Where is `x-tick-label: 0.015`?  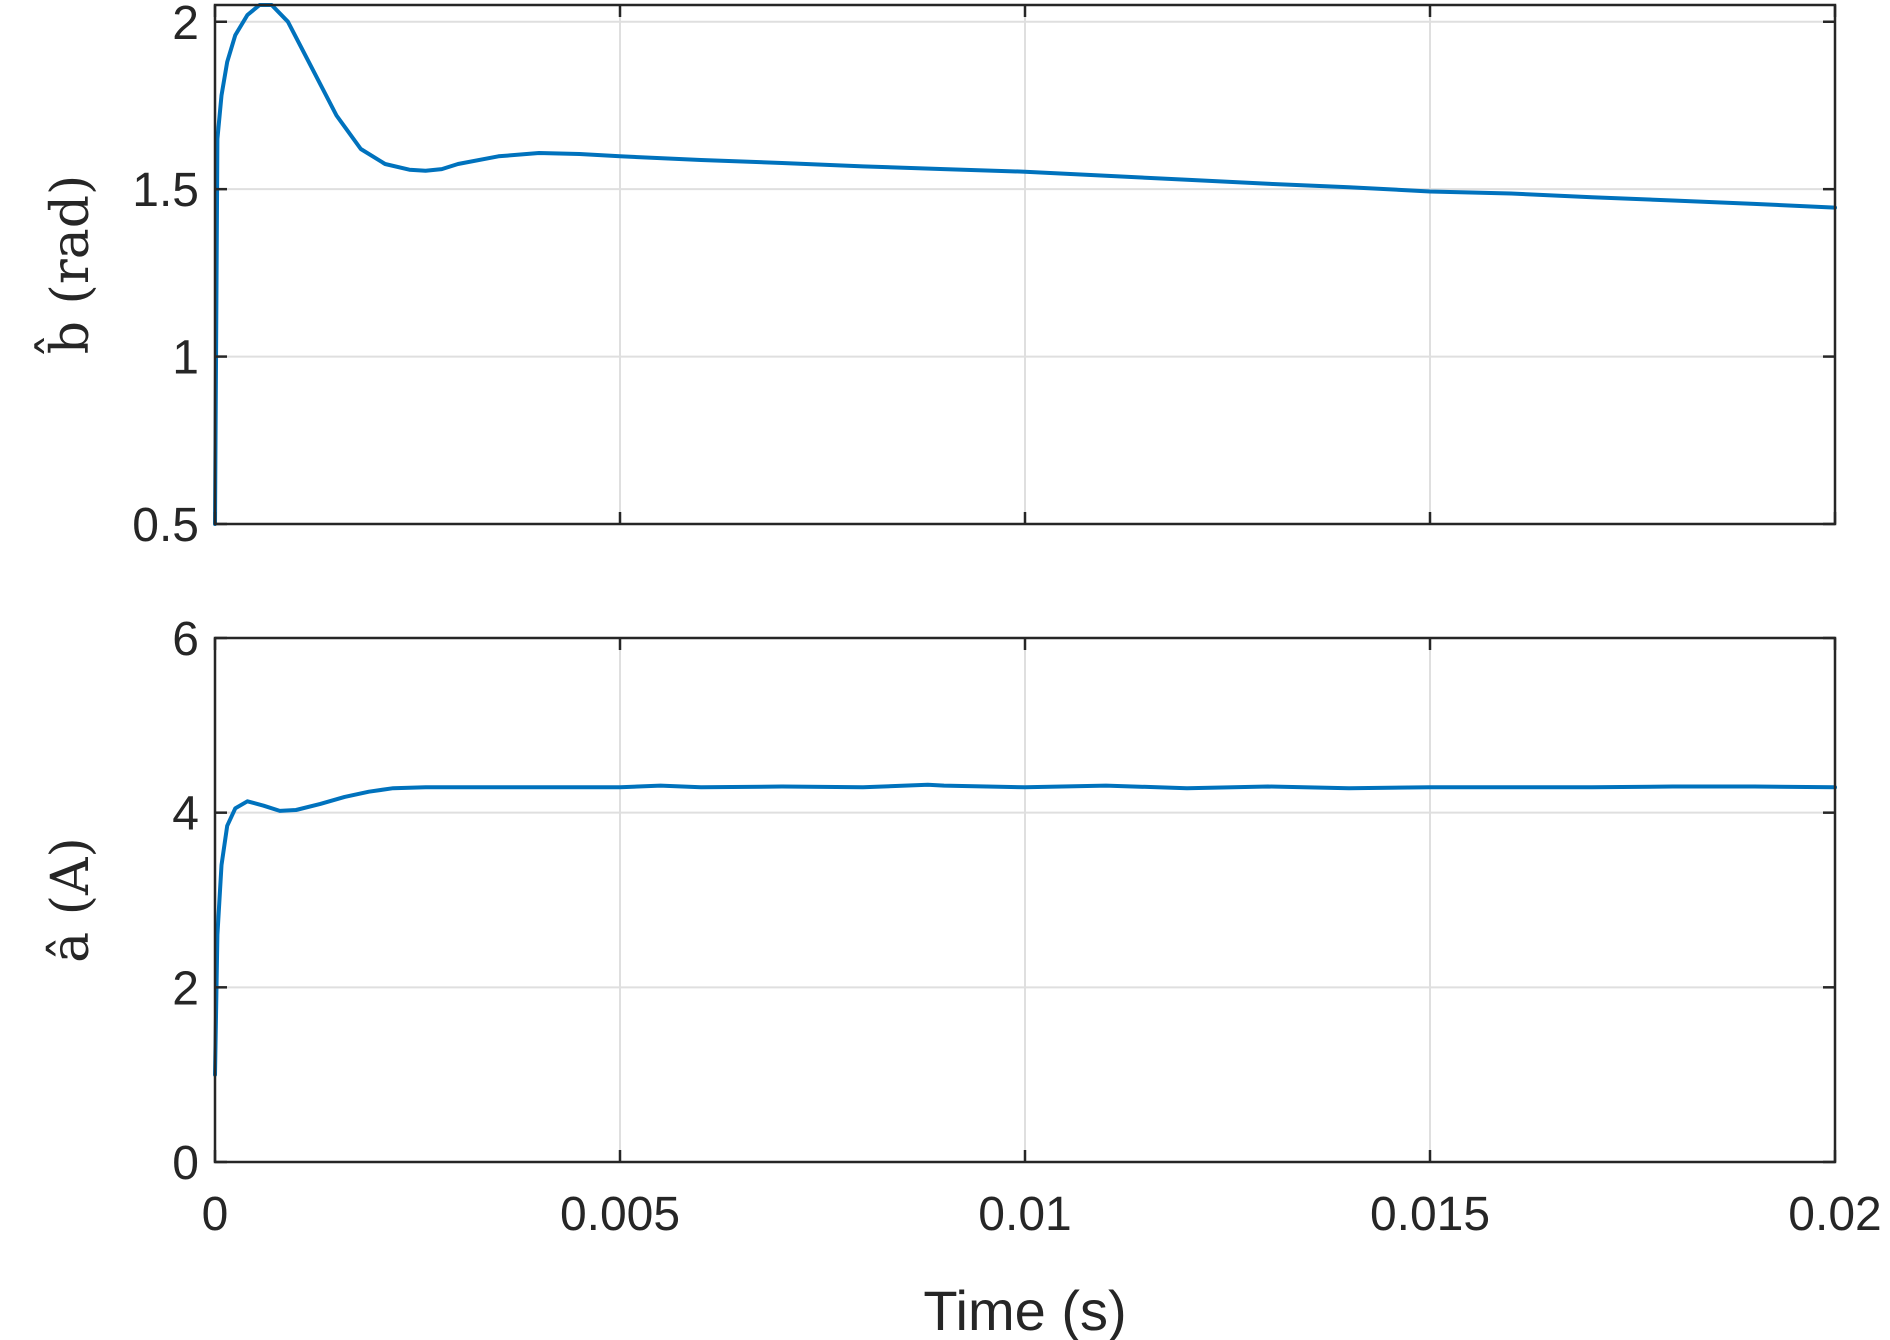 x-tick-label: 0.015 is located at coordinates (1430, 1214).